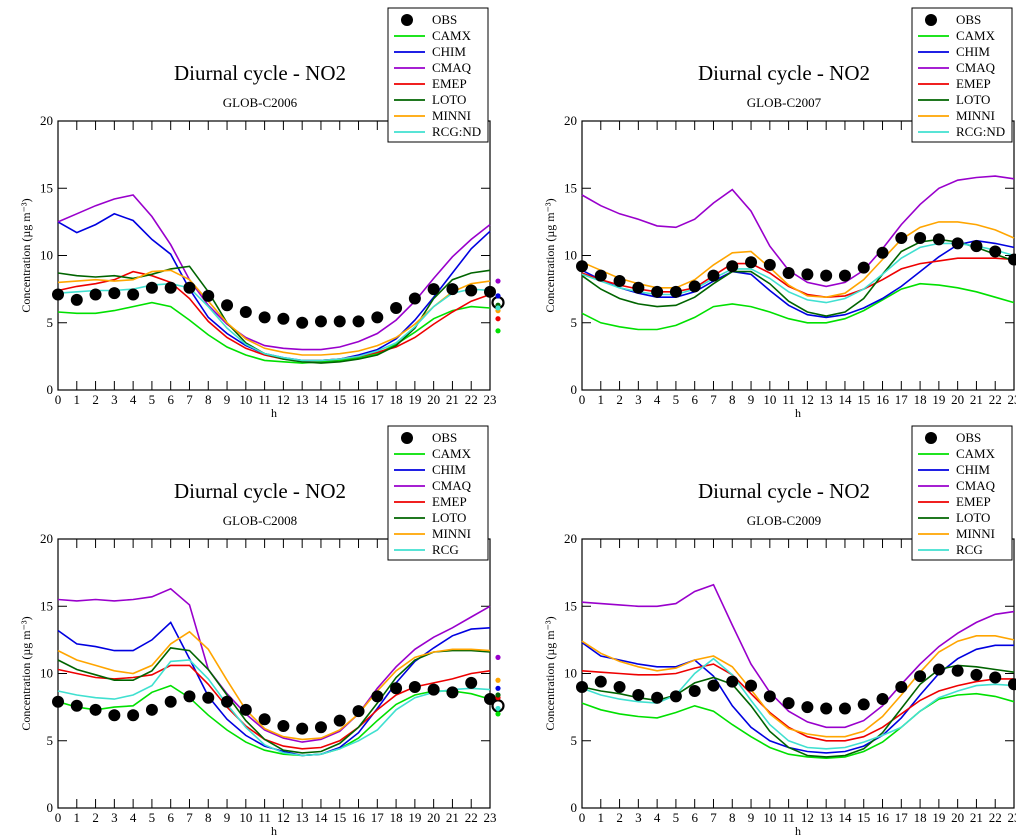 This screenshot has height=836, width=1016. What do you see at coordinates (359, 817) in the screenshot?
I see `x-tick-label: 16` at bounding box center [359, 817].